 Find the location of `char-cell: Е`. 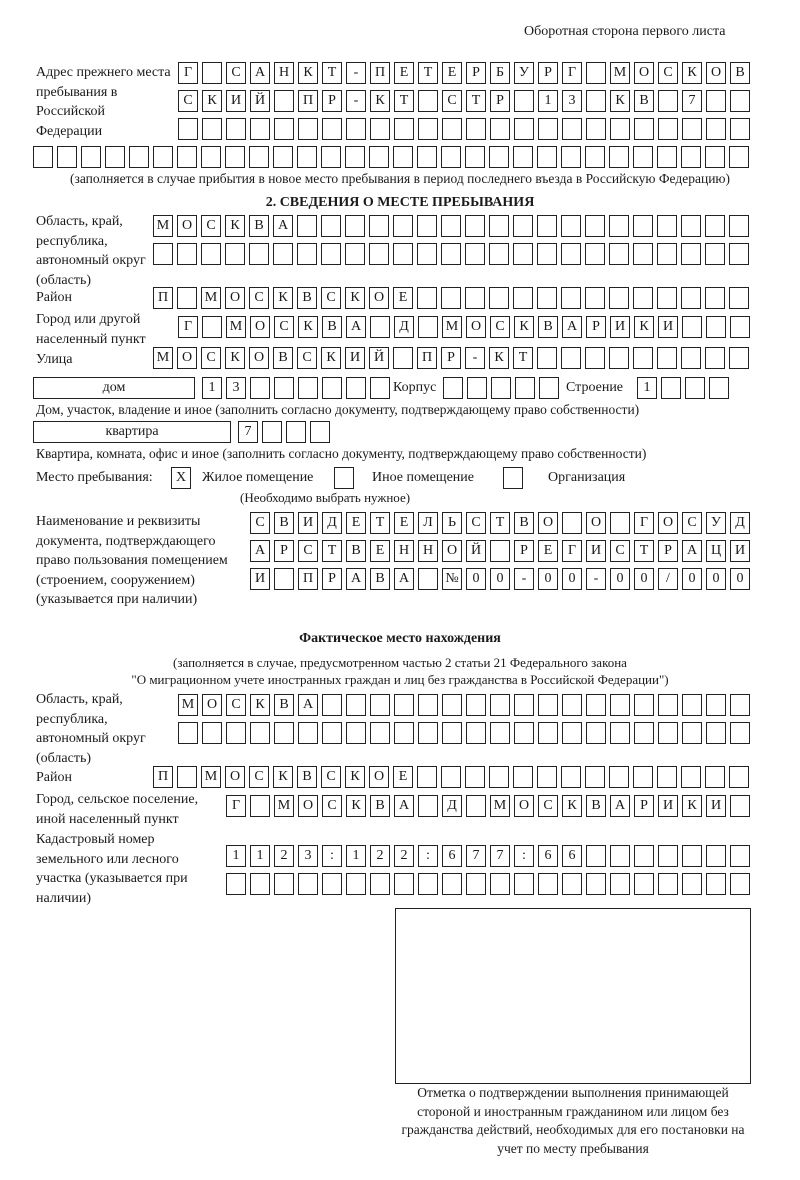

char-cell: Е is located at coordinates (403, 298).